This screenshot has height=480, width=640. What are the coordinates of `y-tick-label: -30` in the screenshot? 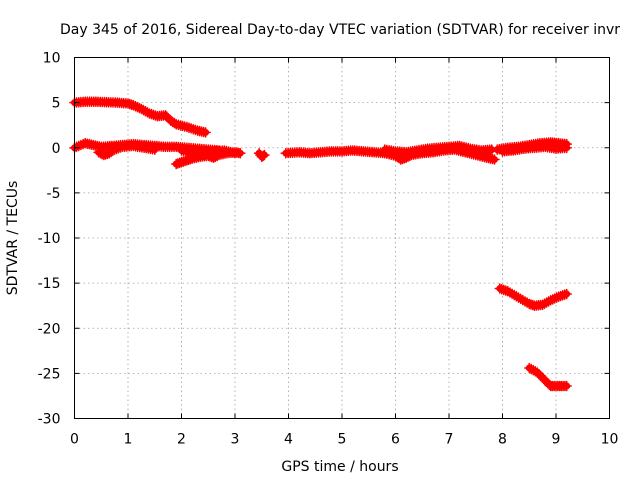 It's located at (49, 420).